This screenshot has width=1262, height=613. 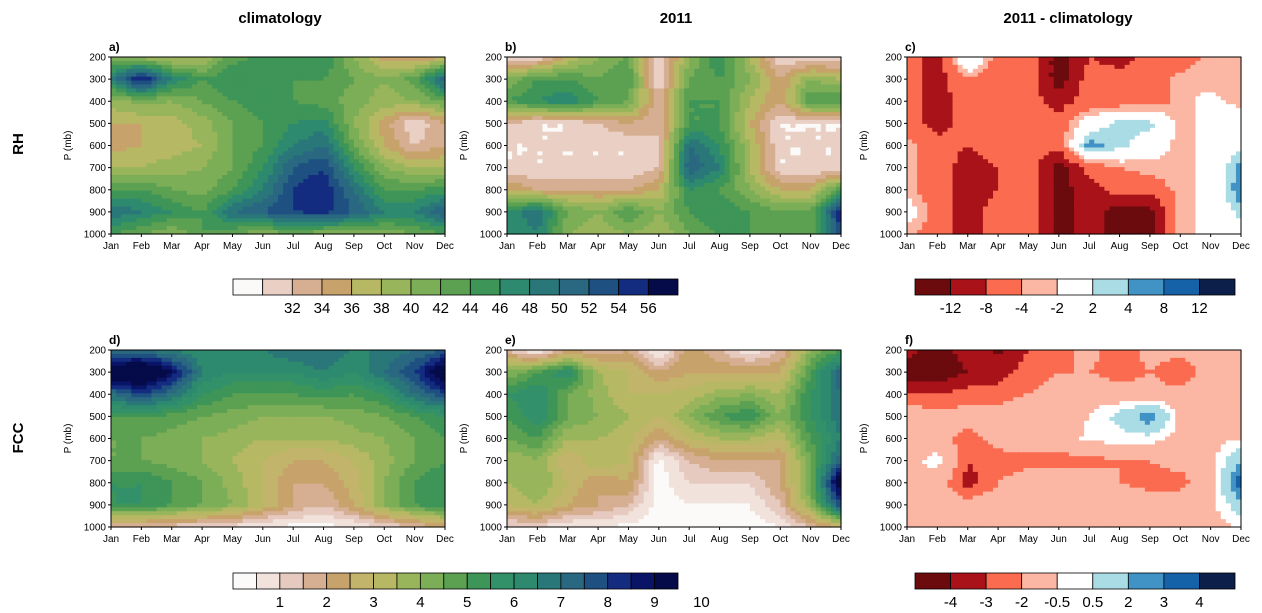 I want to click on column-title-2011: 2011, so click(x=676, y=18).